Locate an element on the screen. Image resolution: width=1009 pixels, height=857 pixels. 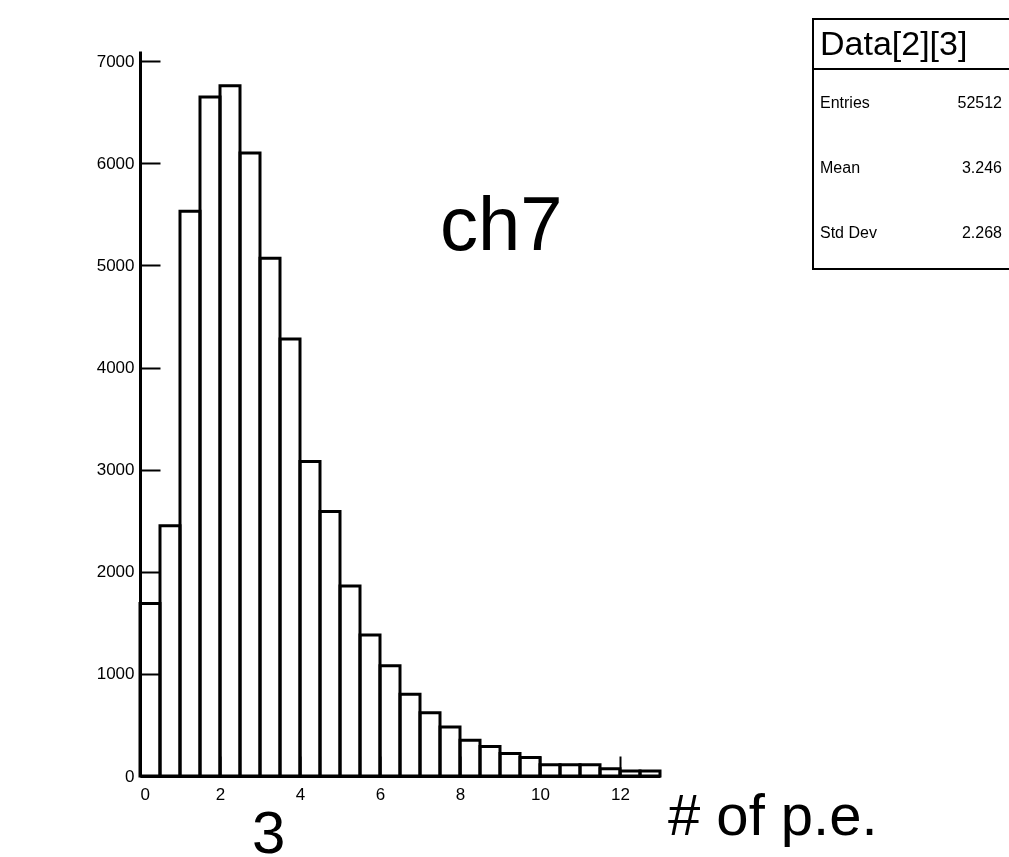
y-tick-label: 2000 is located at coordinates (115, 572).